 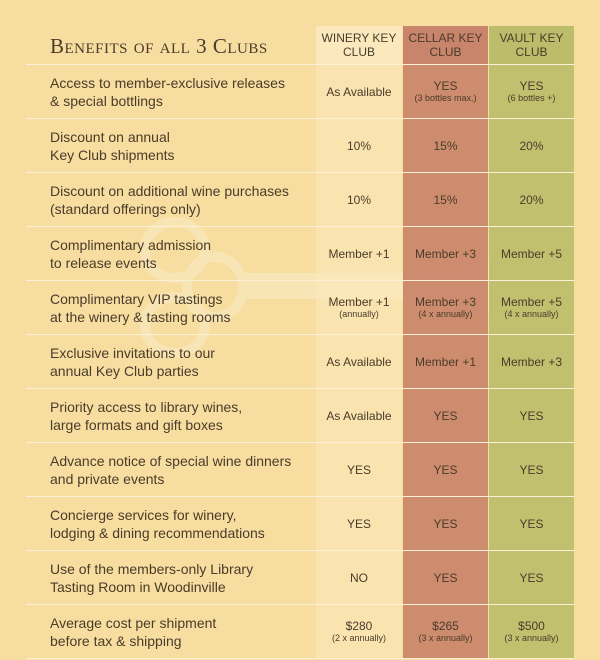 I want to click on cell-cellar: YES (3 bottles max.), so click(x=445, y=91).